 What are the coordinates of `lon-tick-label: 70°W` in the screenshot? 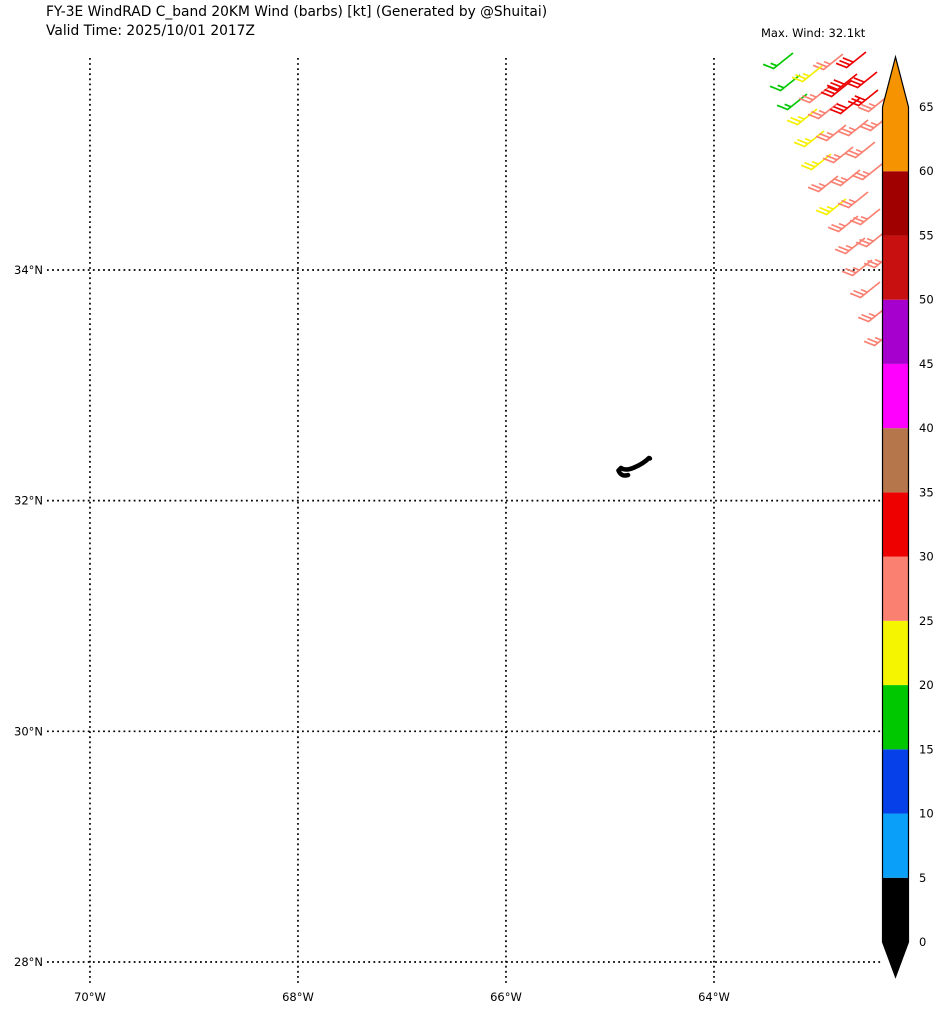 It's located at (90, 997).